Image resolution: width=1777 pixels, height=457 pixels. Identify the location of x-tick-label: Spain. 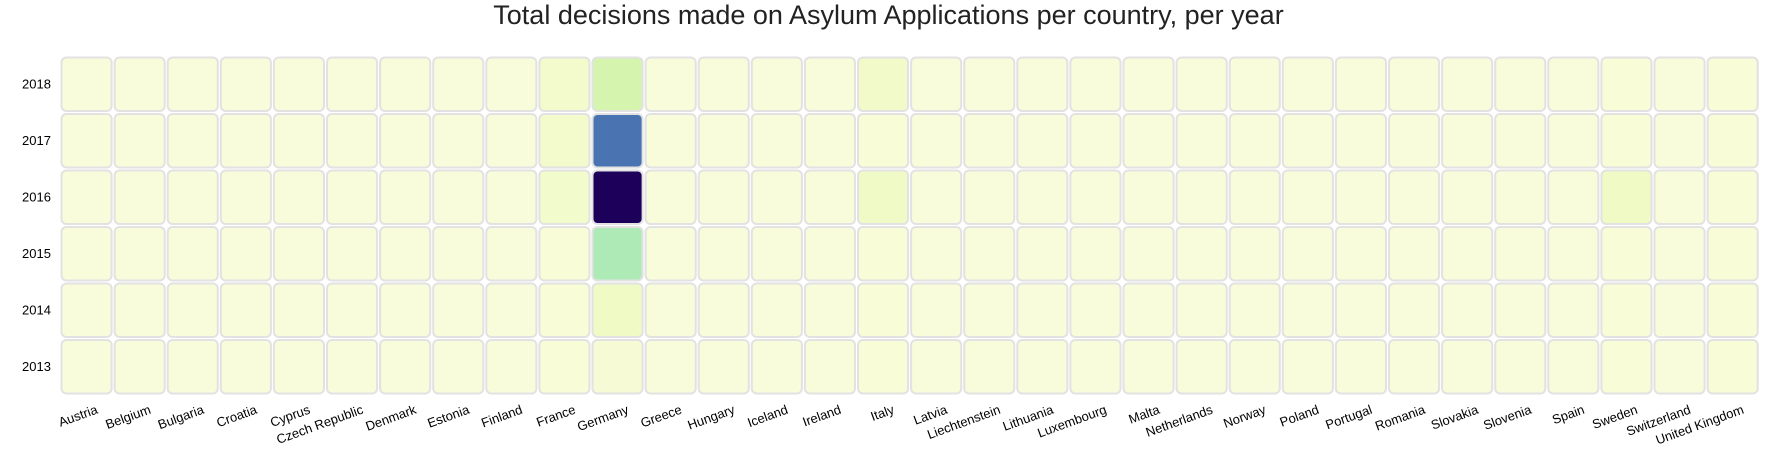
(1568, 414).